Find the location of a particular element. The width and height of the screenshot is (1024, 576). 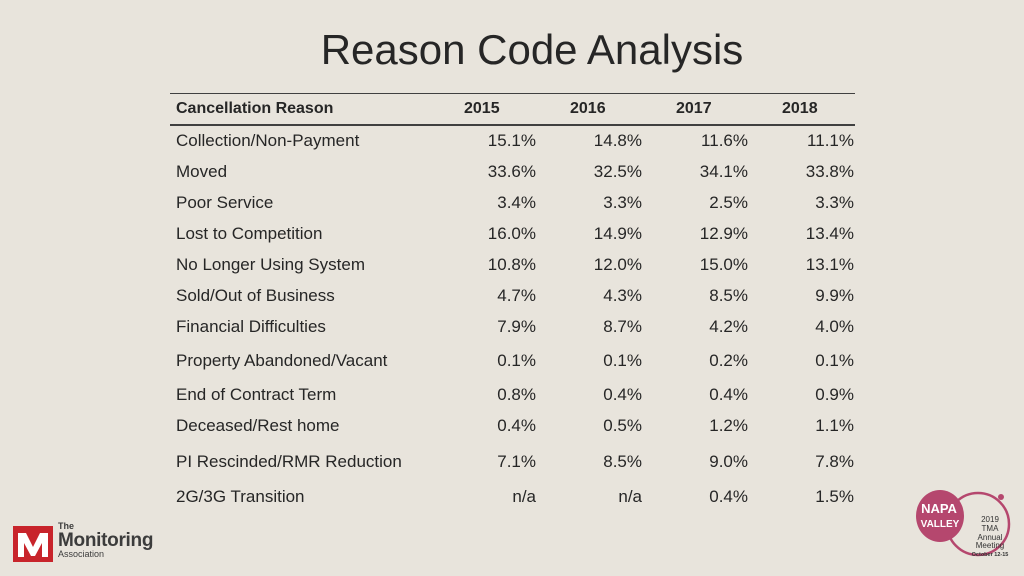

cell-2015: 0.4% is located at coordinates (516, 425).